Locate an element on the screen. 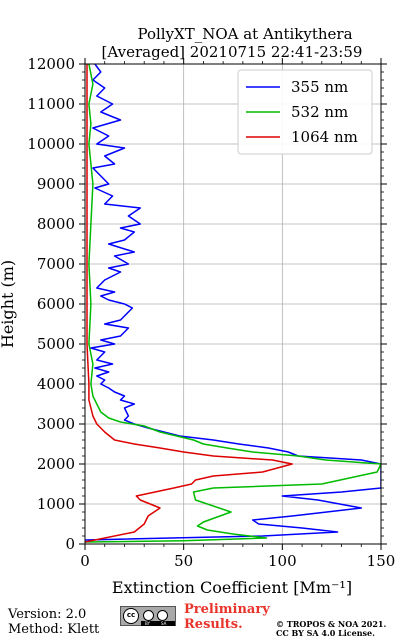  y-tick-label: 1000 is located at coordinates (56, 504).